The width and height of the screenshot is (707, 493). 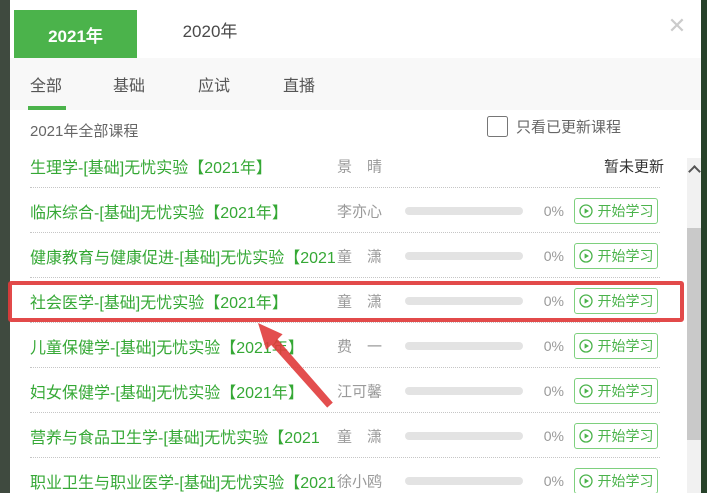 What do you see at coordinates (75, 34) in the screenshot?
I see `tab-year-2021: 2021年` at bounding box center [75, 34].